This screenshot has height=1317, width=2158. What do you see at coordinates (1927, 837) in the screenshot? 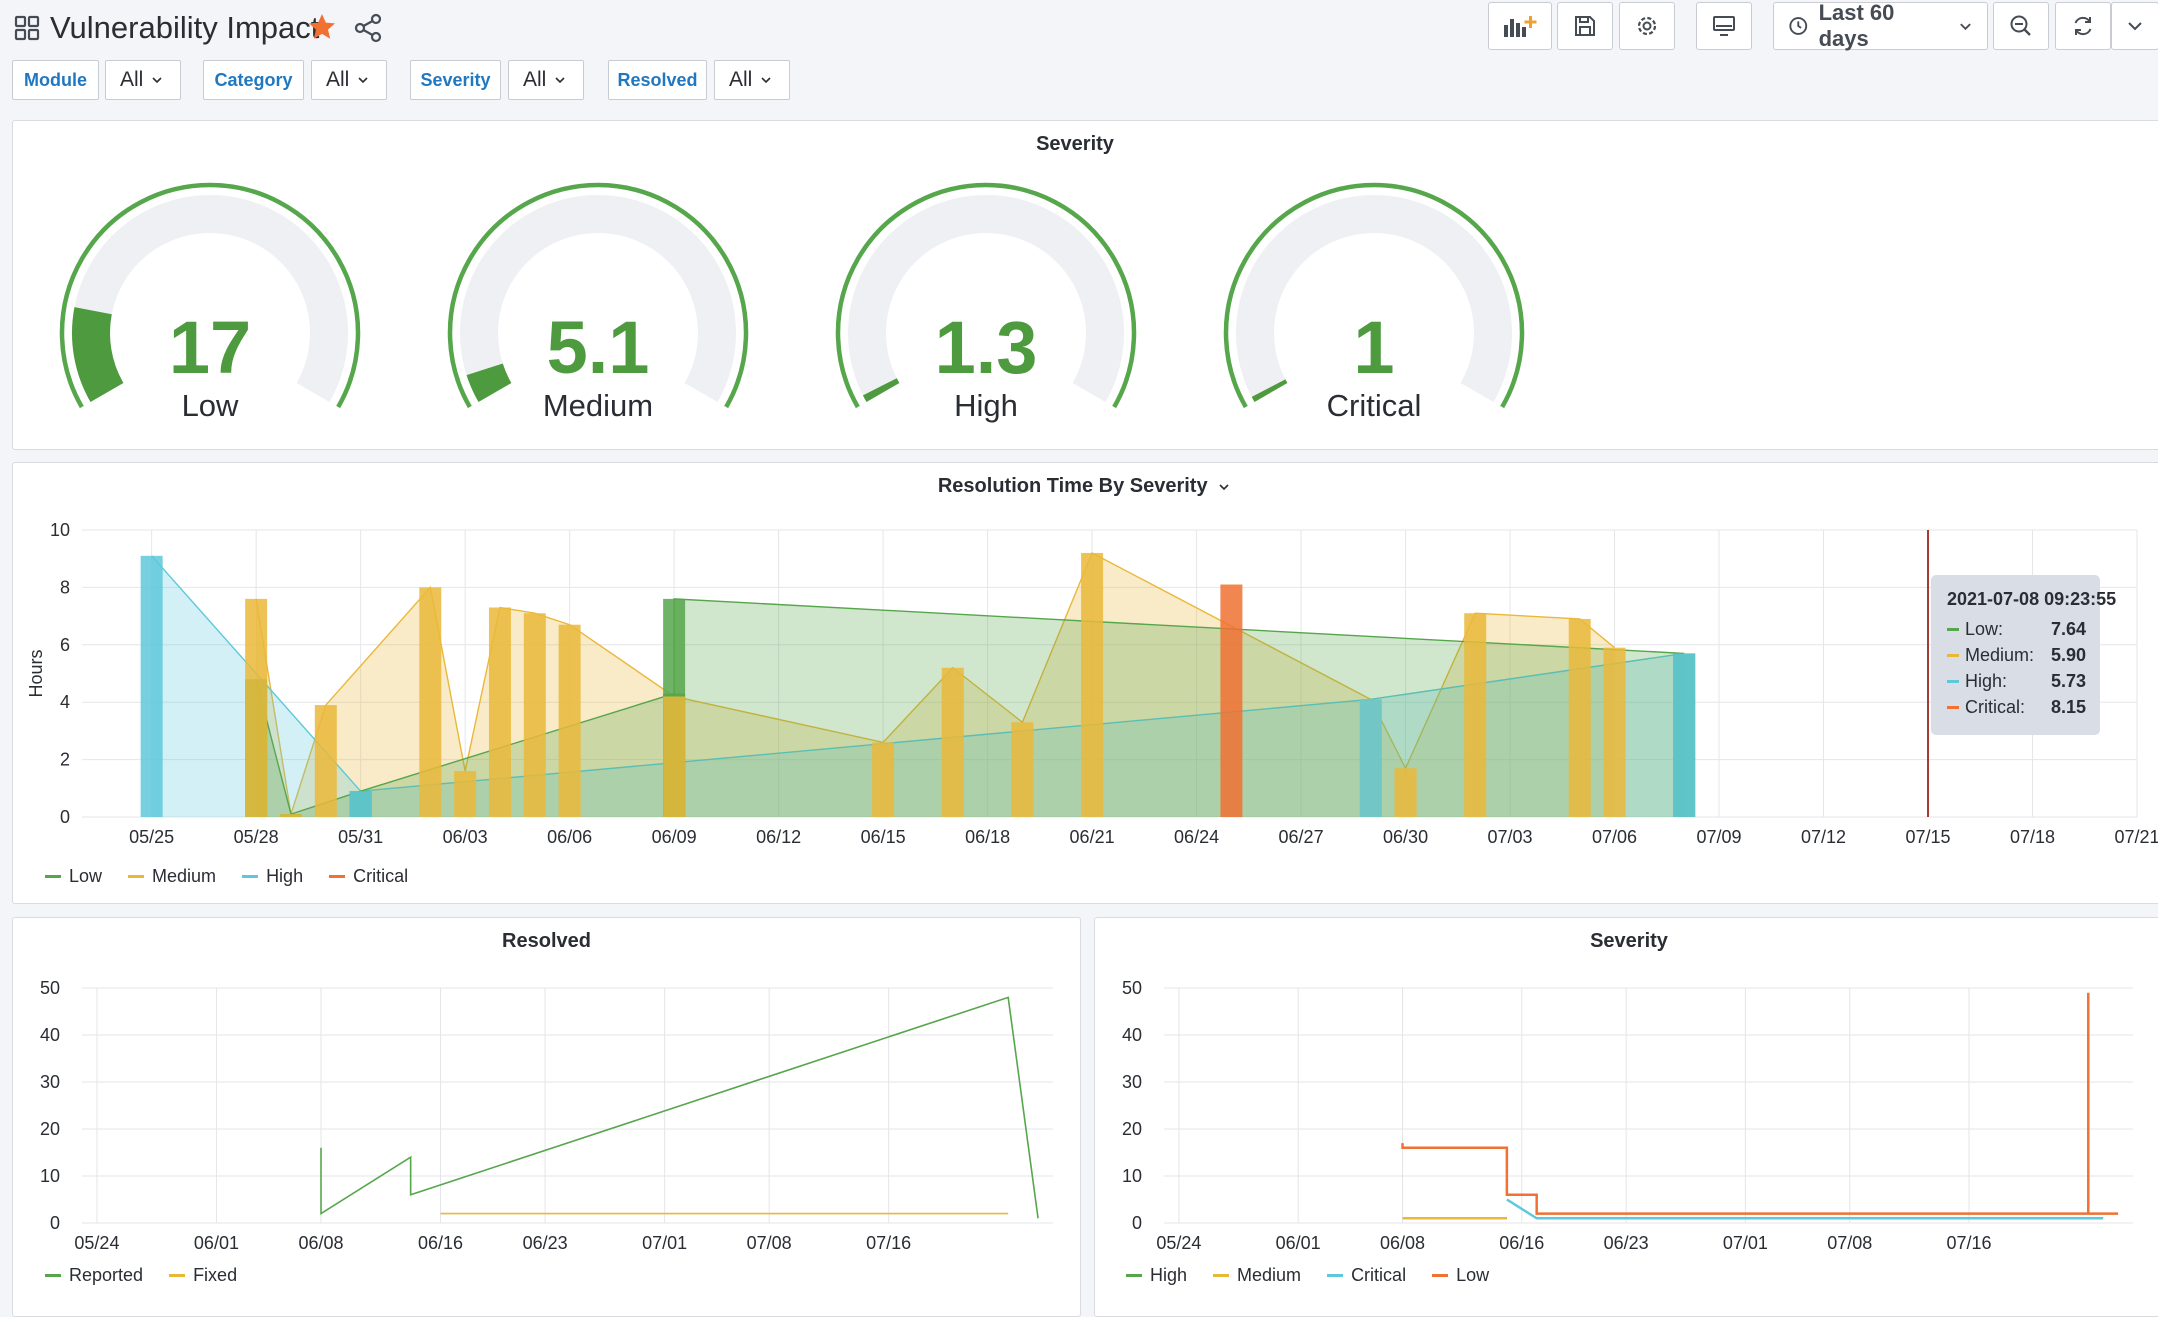
I see `x-tick-label: 07/15` at bounding box center [1927, 837].